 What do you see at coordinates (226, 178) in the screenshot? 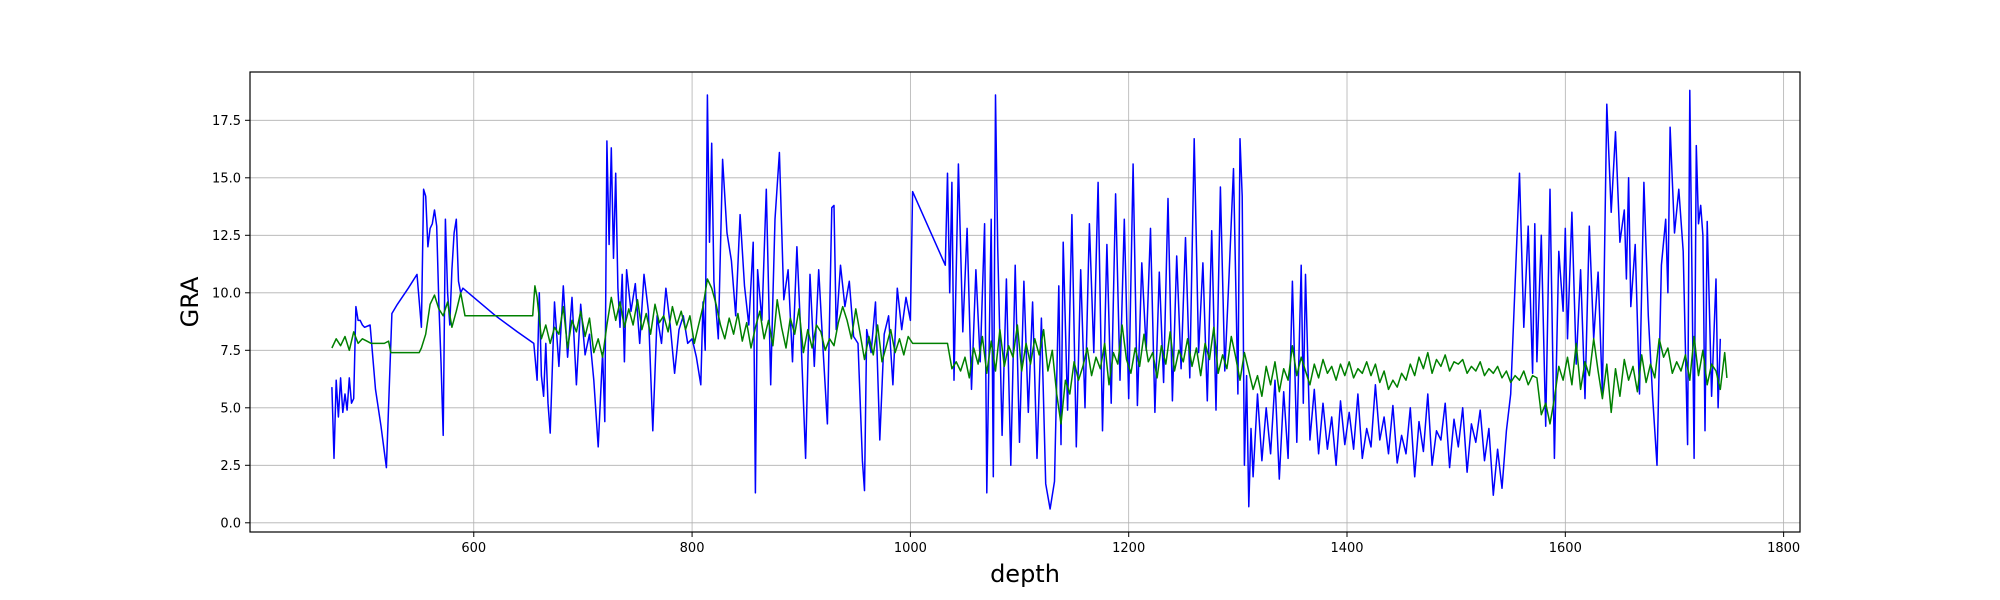
I see `y-tick-label: 15.0` at bounding box center [226, 178].